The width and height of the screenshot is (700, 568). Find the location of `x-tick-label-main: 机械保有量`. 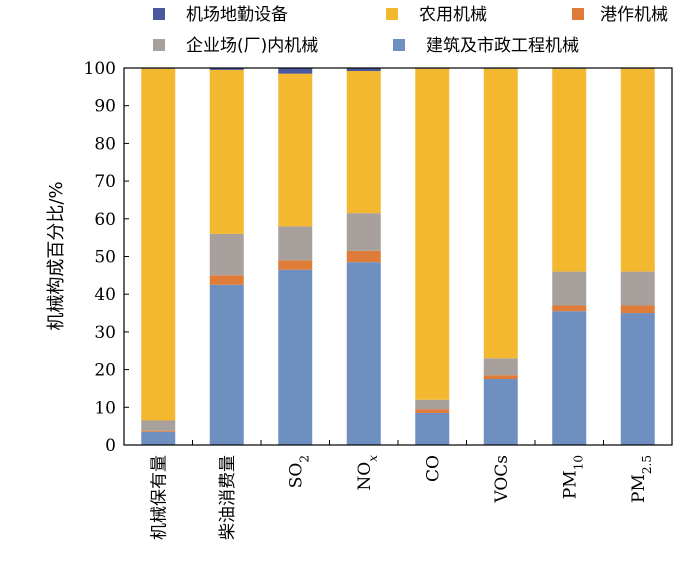

x-tick-label-main: 机械保有量 is located at coordinates (159, 497).